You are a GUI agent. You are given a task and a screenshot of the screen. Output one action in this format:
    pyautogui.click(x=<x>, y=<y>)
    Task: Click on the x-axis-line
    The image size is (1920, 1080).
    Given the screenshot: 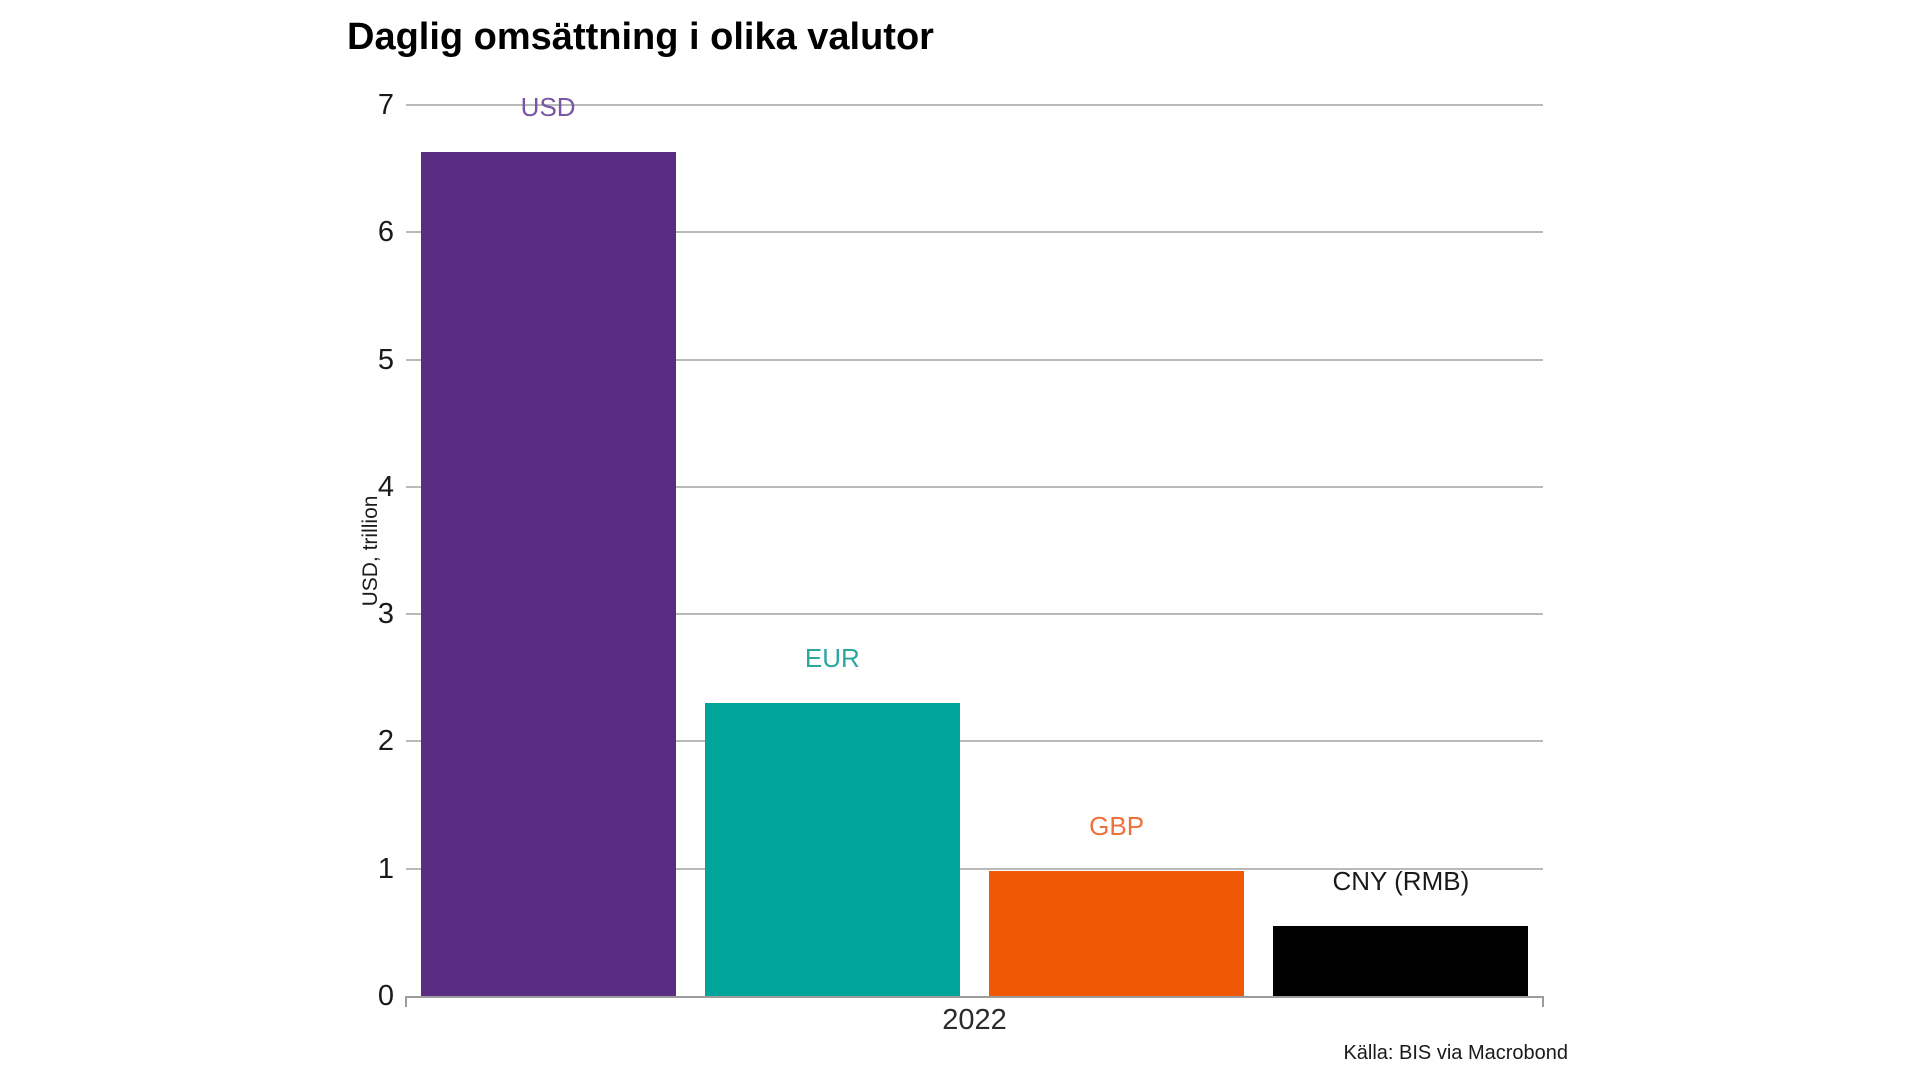 What is the action you would take?
    pyautogui.click(x=974, y=996)
    